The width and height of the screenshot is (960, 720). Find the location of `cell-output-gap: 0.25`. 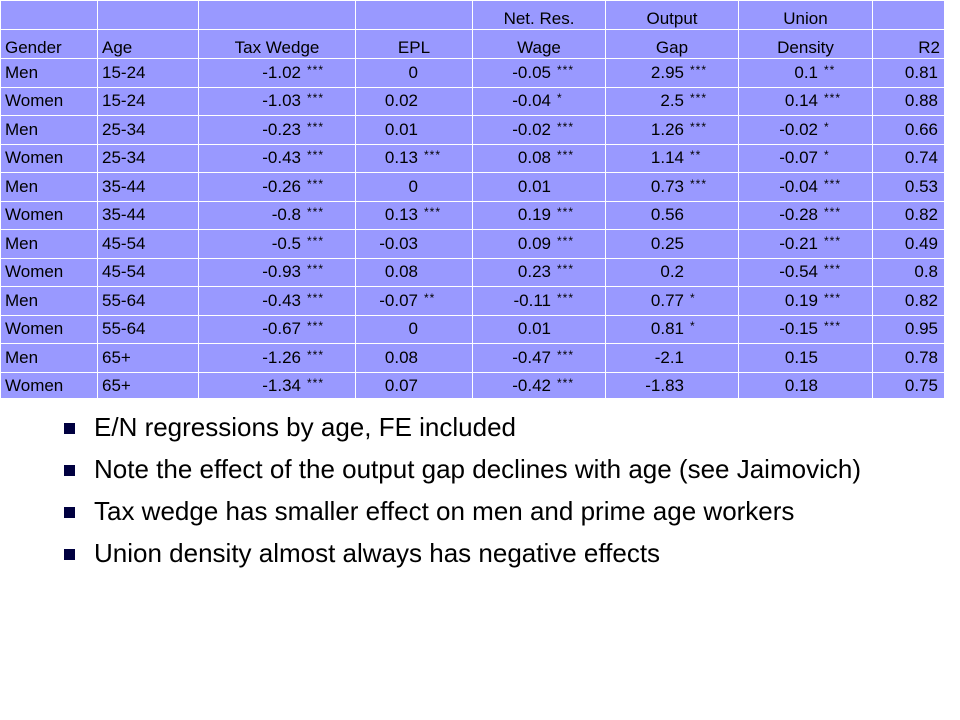

cell-output-gap: 0.25 is located at coordinates (672, 244).